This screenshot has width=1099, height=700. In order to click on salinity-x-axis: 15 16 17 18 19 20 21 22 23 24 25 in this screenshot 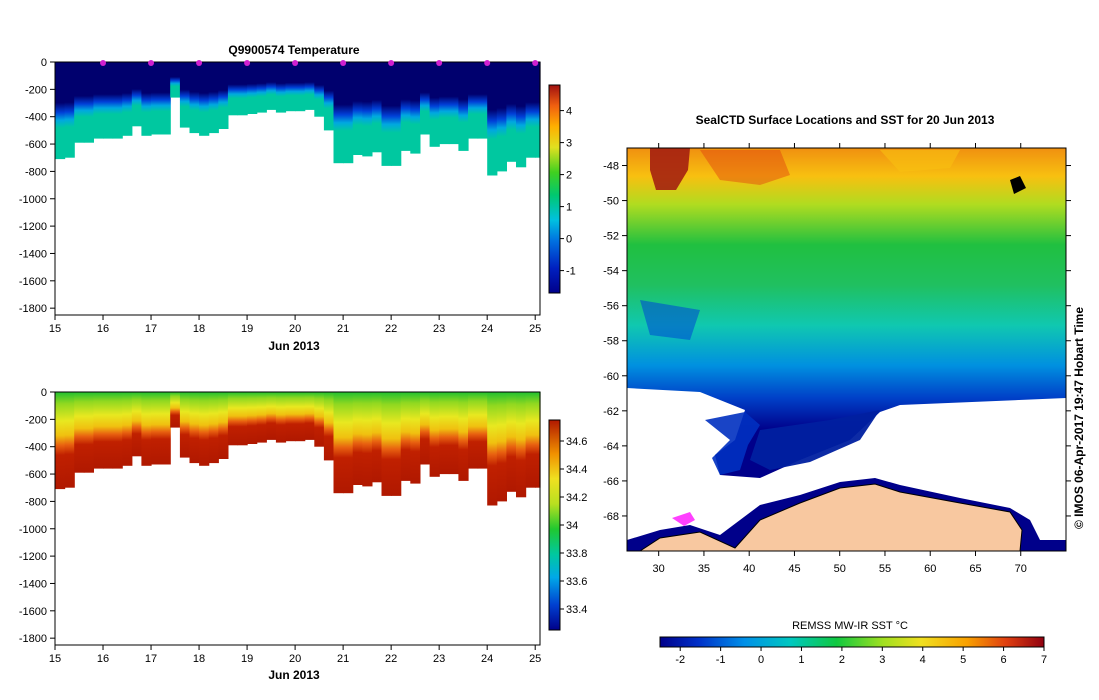, I will do `click(295, 655)`.